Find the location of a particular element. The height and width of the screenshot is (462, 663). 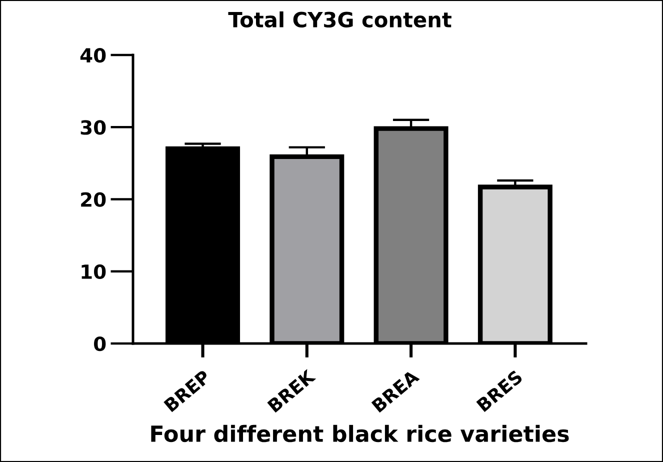

chart-title: Total CY3G content is located at coordinates (340, 19).